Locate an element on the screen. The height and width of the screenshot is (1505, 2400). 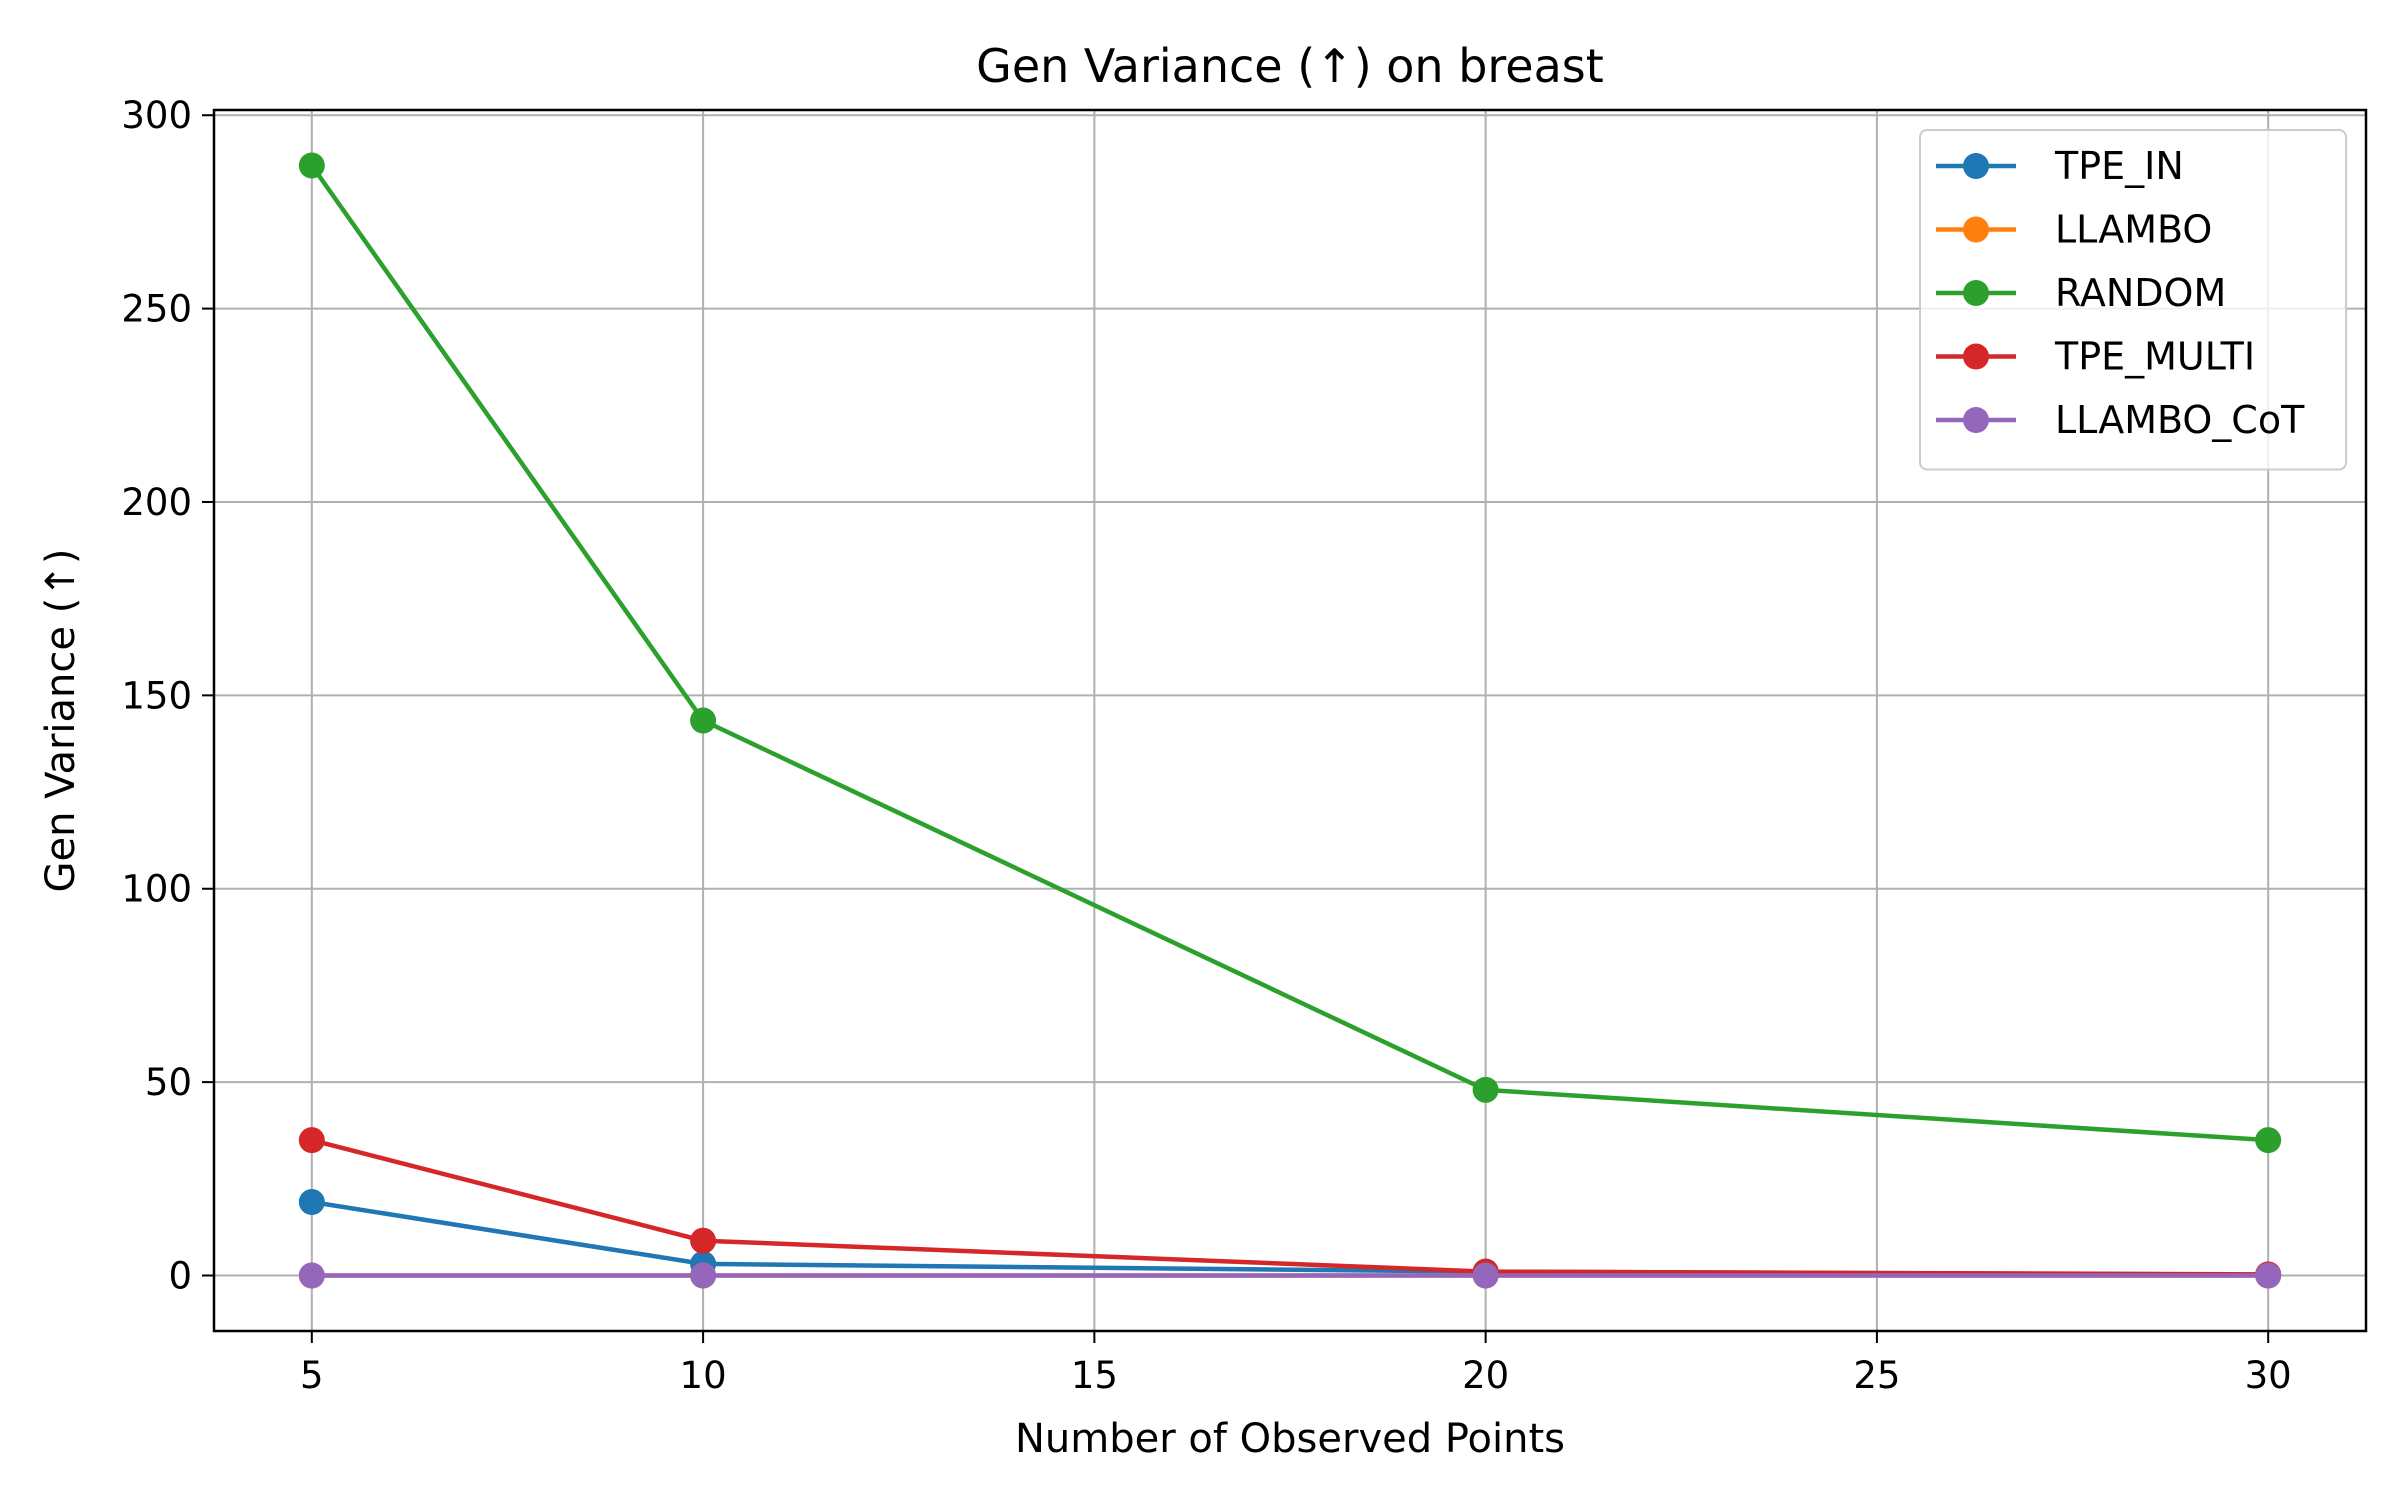
legend-label: RANDOM is located at coordinates (2140, 293).